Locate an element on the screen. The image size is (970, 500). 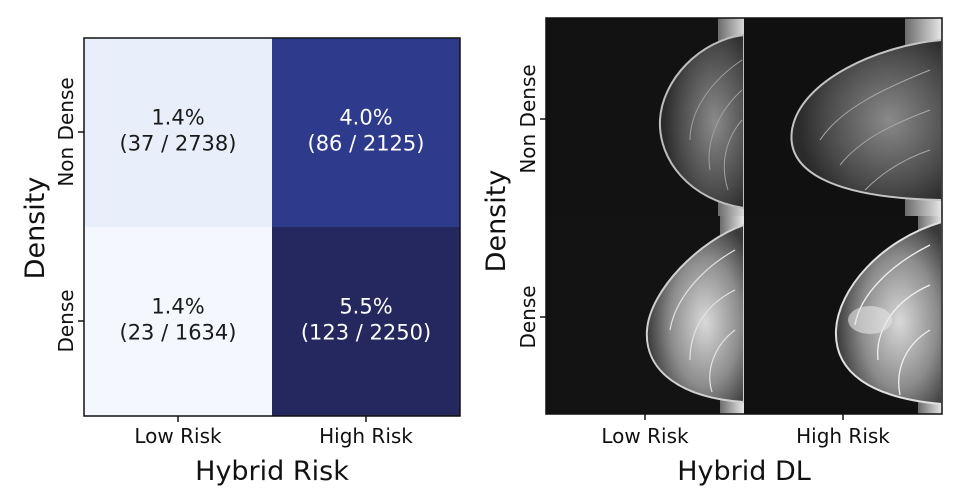
heatmap-cell-r0-c0 is located at coordinates (178, 132).